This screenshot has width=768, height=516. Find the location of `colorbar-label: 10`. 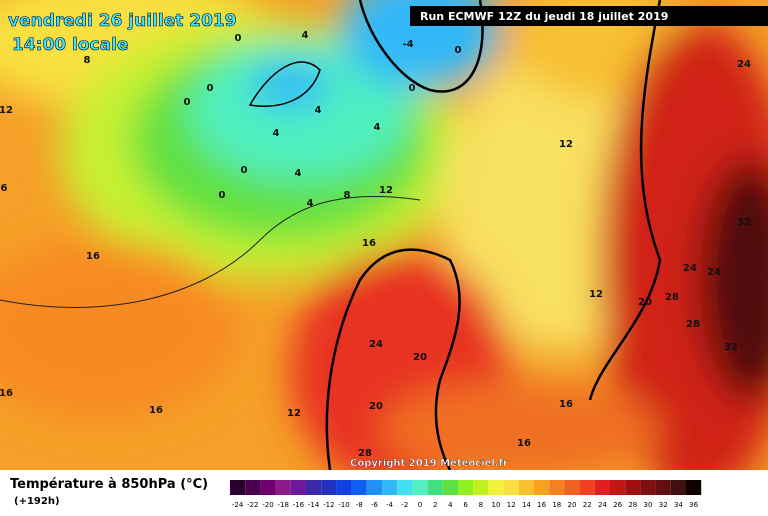

colorbar-label: 10 is located at coordinates (496, 505).